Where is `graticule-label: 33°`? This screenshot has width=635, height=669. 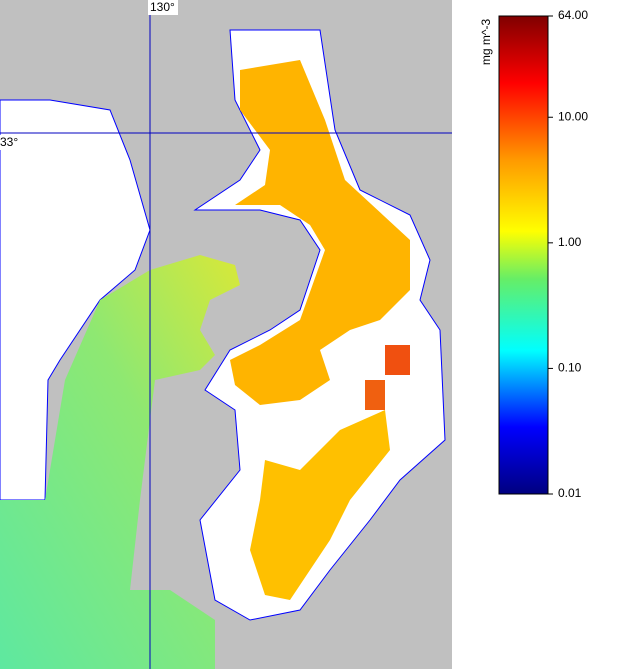
graticule-label: 33° is located at coordinates (9, 142).